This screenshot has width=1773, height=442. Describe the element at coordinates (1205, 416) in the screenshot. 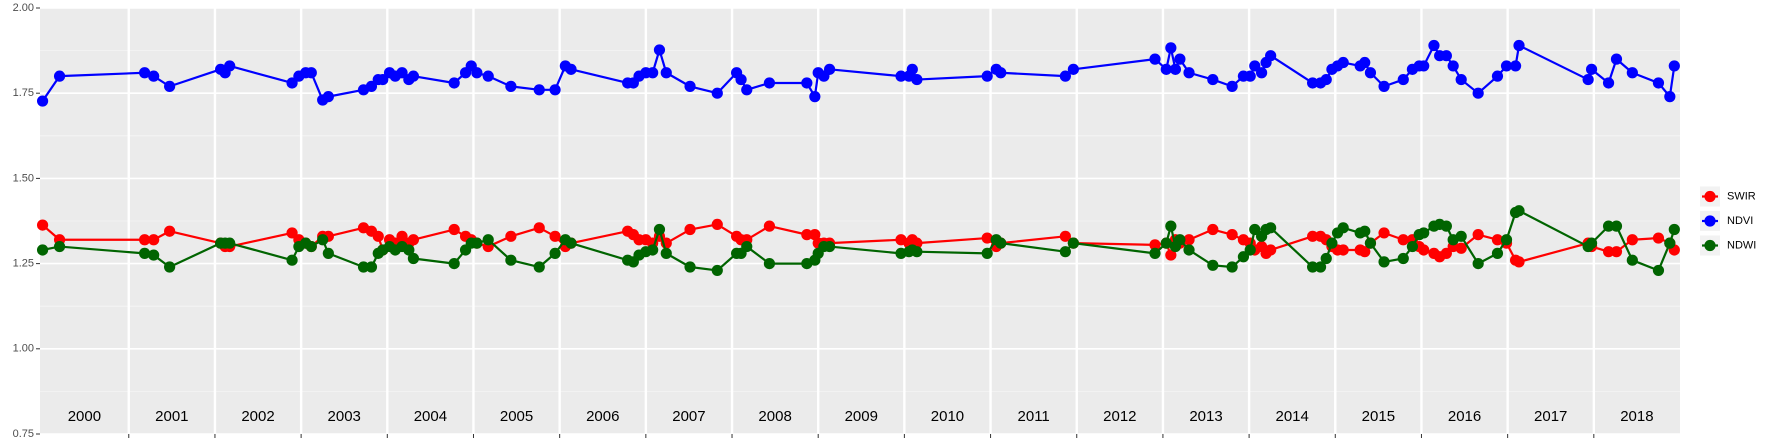

I see `year-label: 2013` at that location.